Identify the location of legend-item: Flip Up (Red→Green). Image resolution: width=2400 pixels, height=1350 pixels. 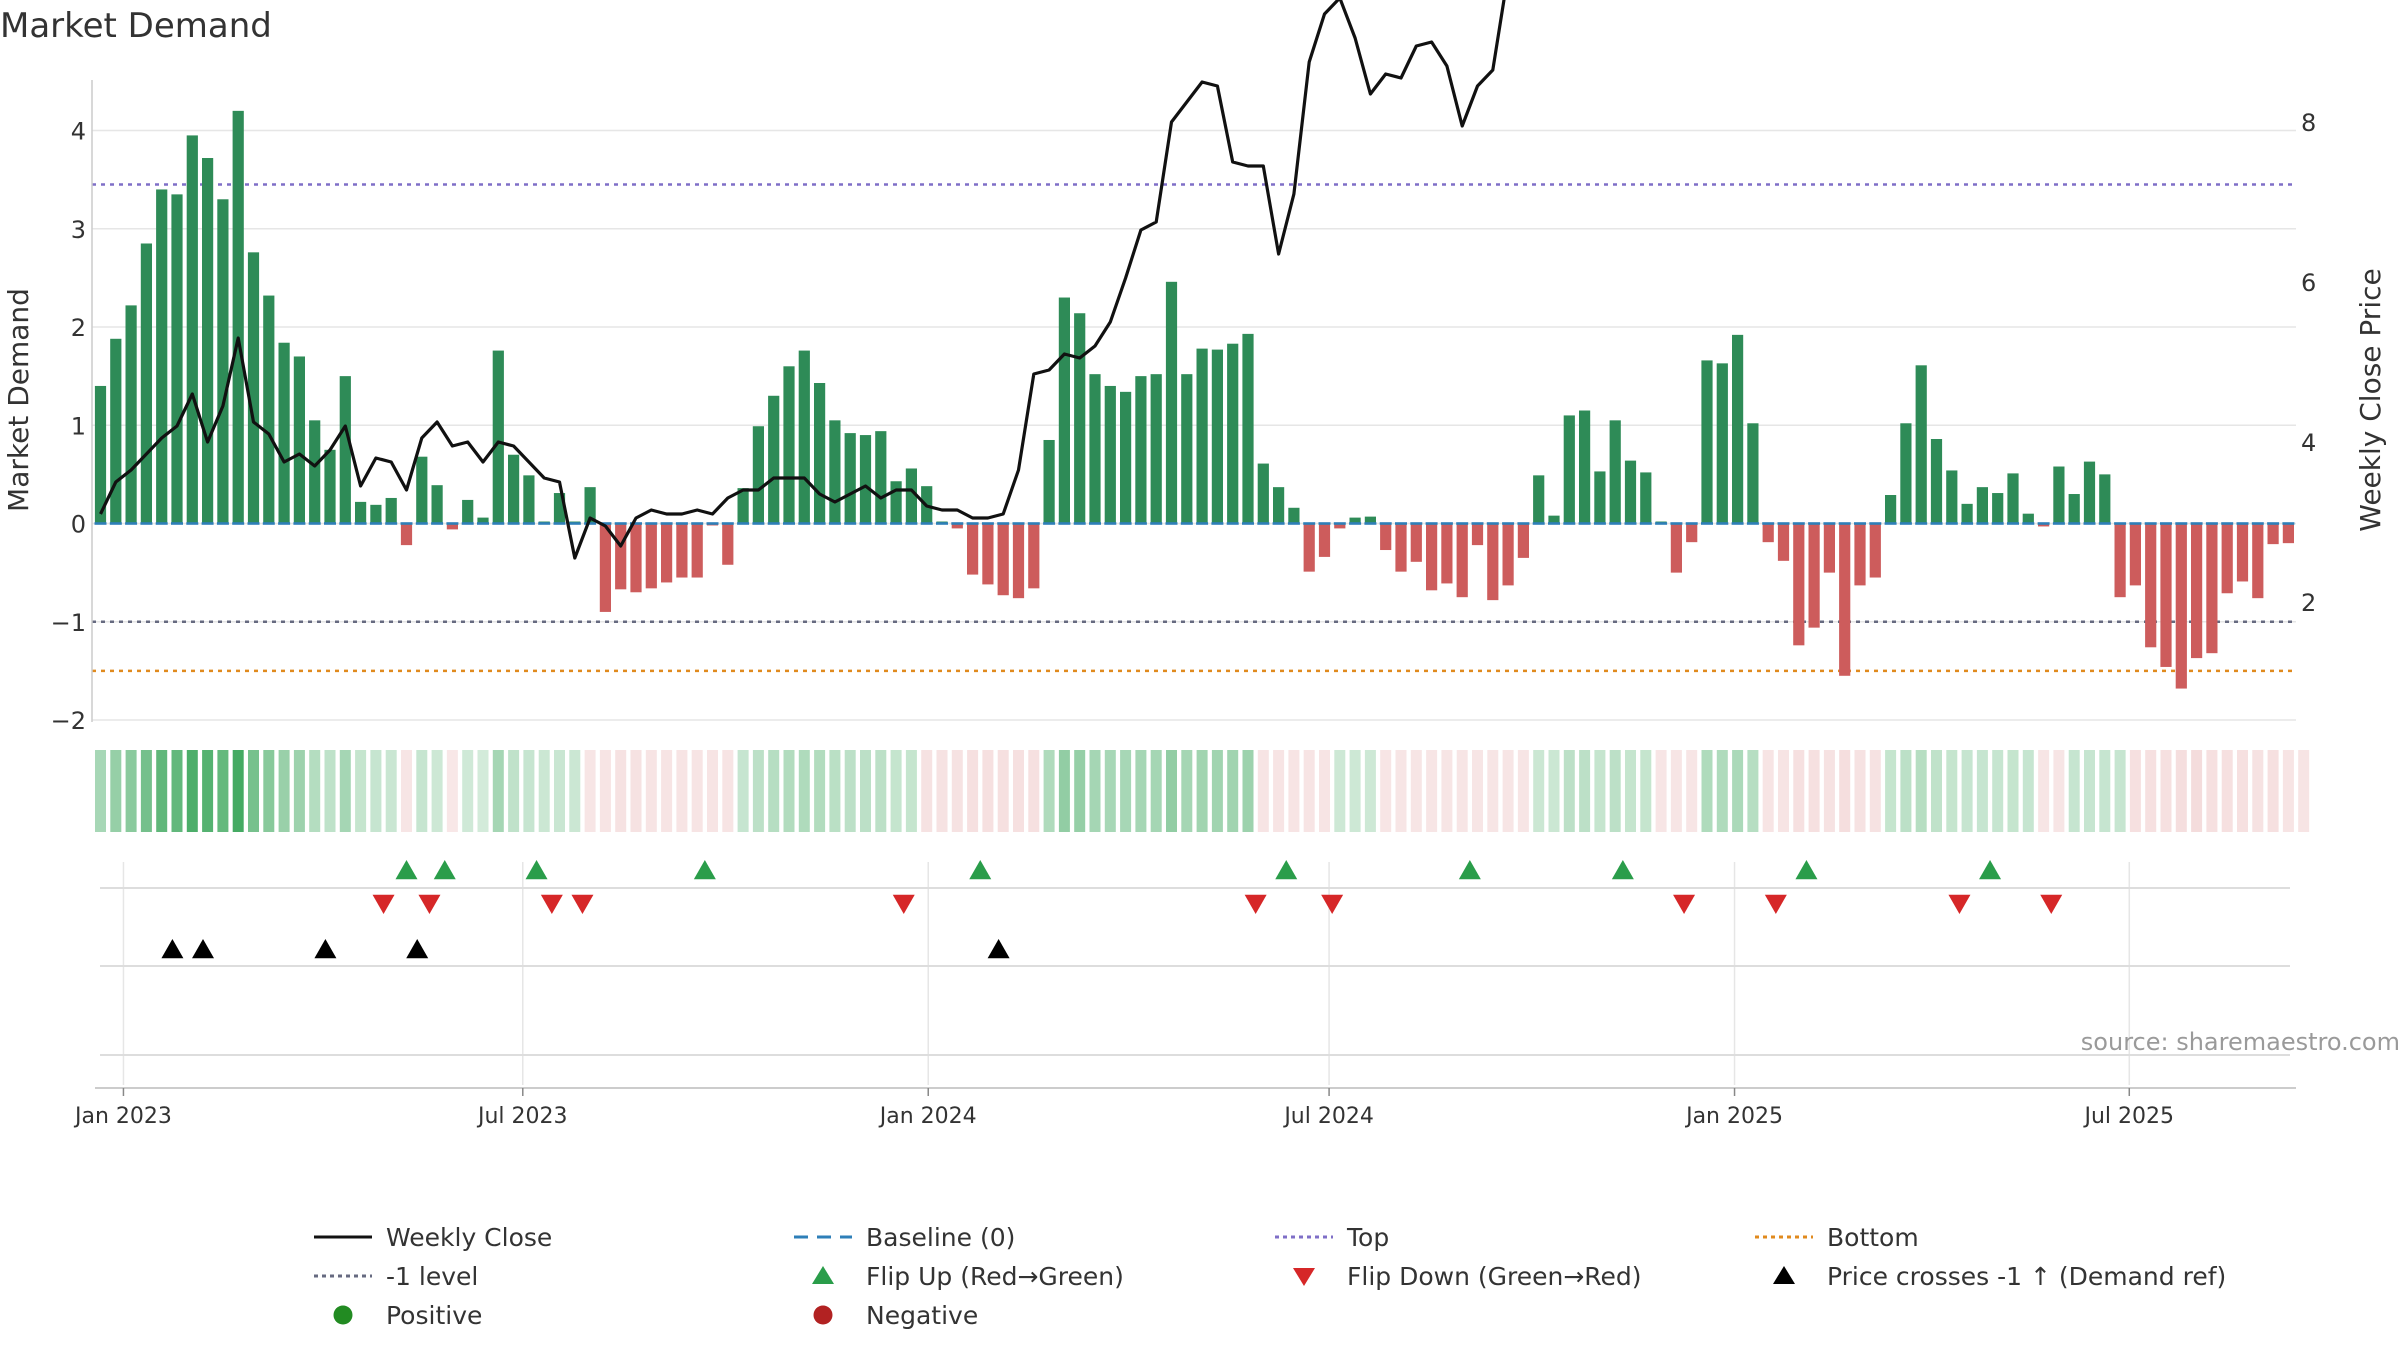
(968, 1276).